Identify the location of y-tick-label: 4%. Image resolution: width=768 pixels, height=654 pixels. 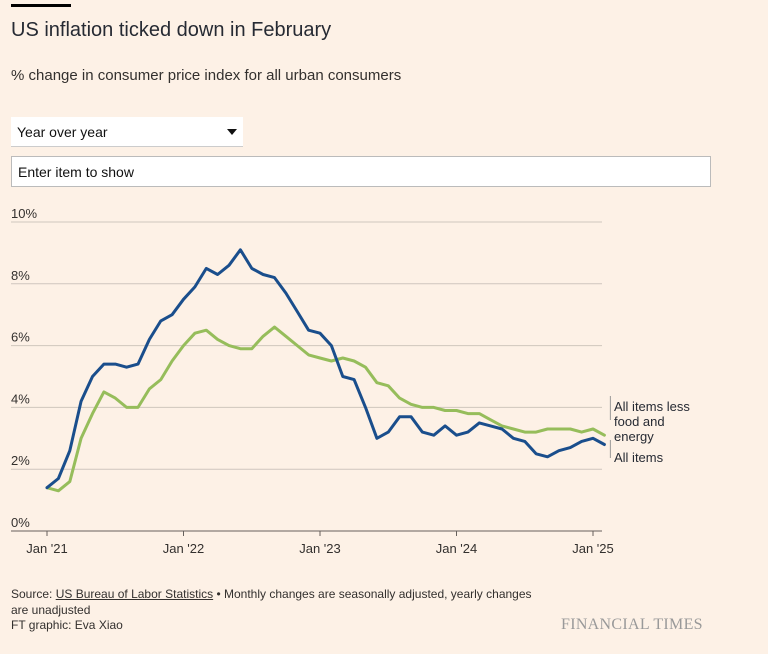
(20, 398).